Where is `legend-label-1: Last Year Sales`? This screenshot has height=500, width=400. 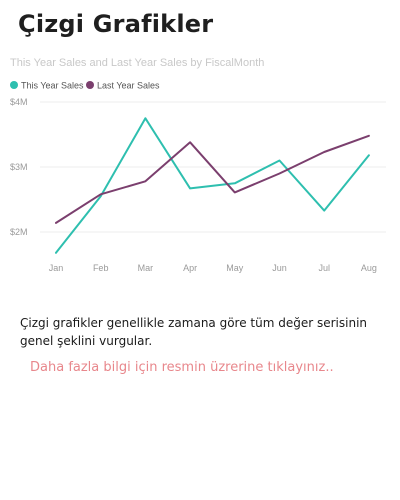
legend-label-1: Last Year Sales is located at coordinates (128, 86).